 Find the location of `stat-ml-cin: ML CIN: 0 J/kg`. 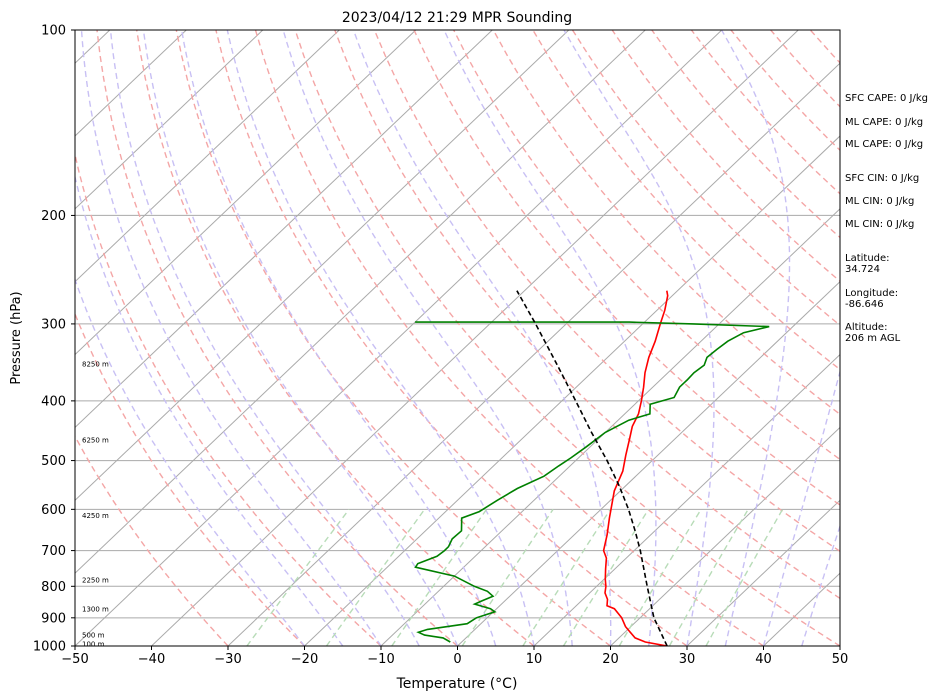

stat-ml-cin: ML CIN: 0 J/kg is located at coordinates (880, 201).